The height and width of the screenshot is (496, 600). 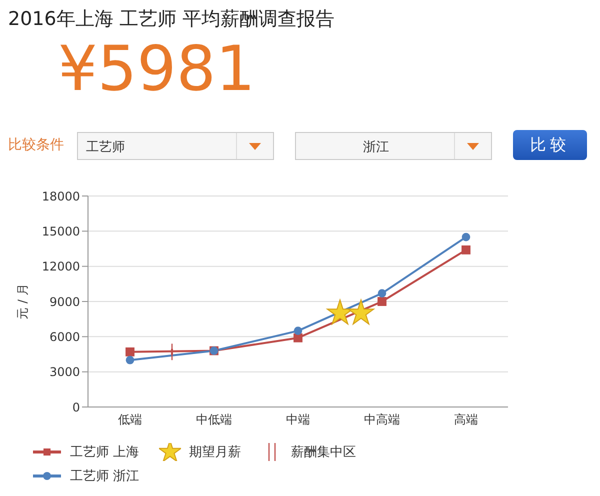 I want to click on chart-subtitle: ¥5981, so click(x=157, y=68).